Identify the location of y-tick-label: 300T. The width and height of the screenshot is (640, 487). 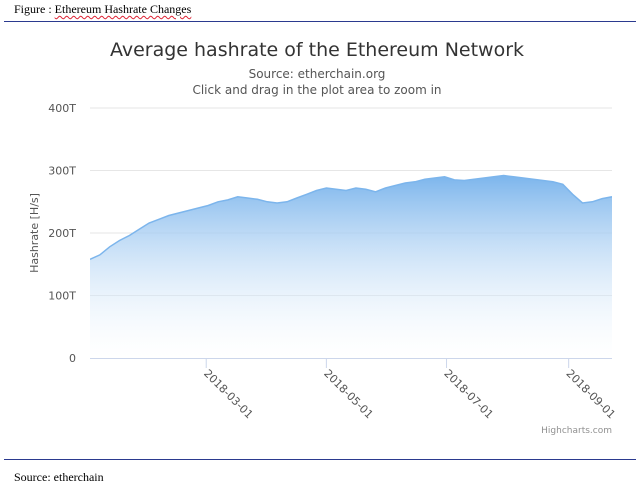
(62, 171).